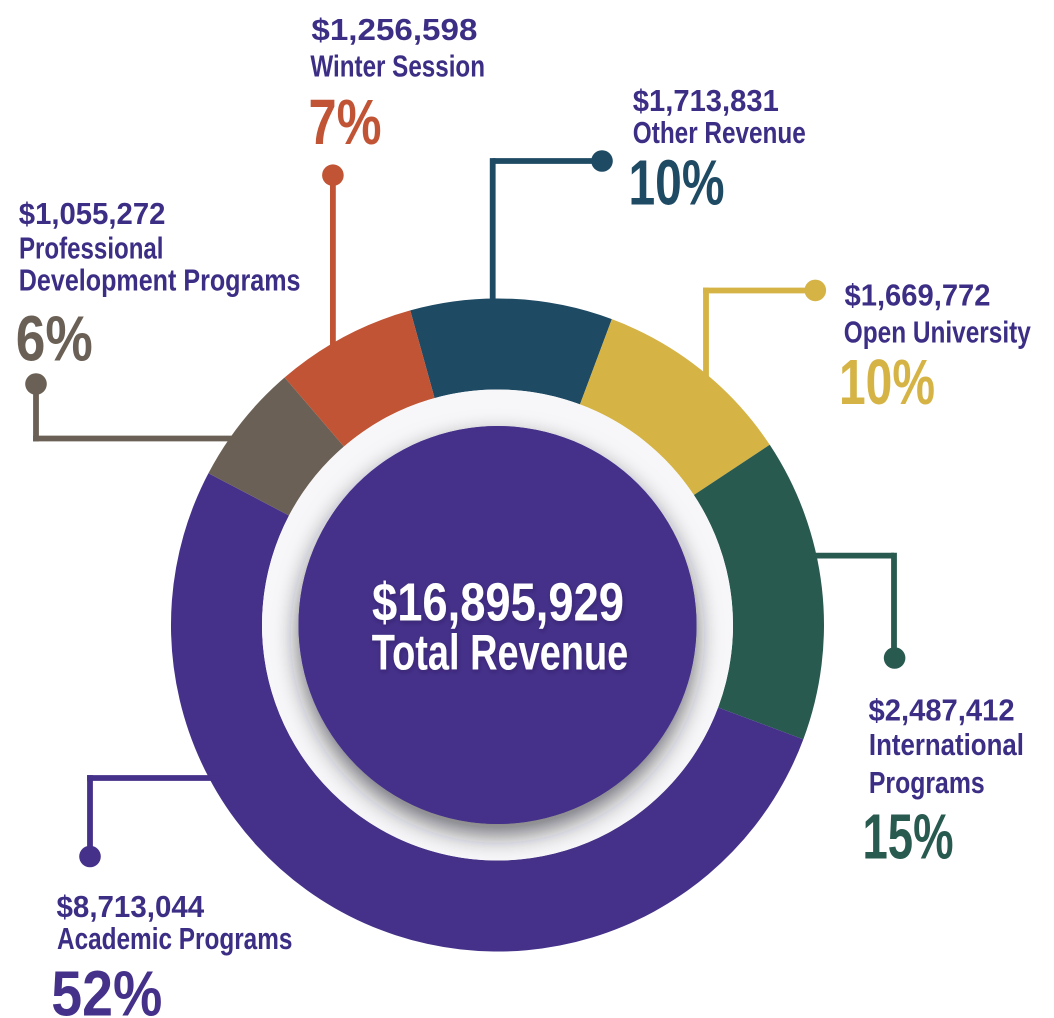 The image size is (1054, 1018). Describe the element at coordinates (397, 65) in the screenshot. I see `svg-text: Winter Session` at that location.